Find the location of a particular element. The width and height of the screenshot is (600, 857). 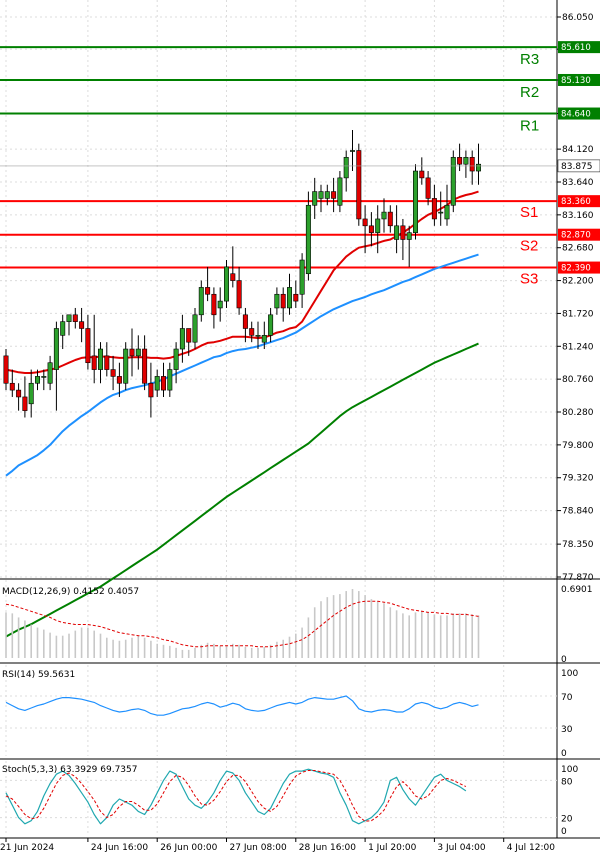

stoch-k-line is located at coordinates (236, 796).